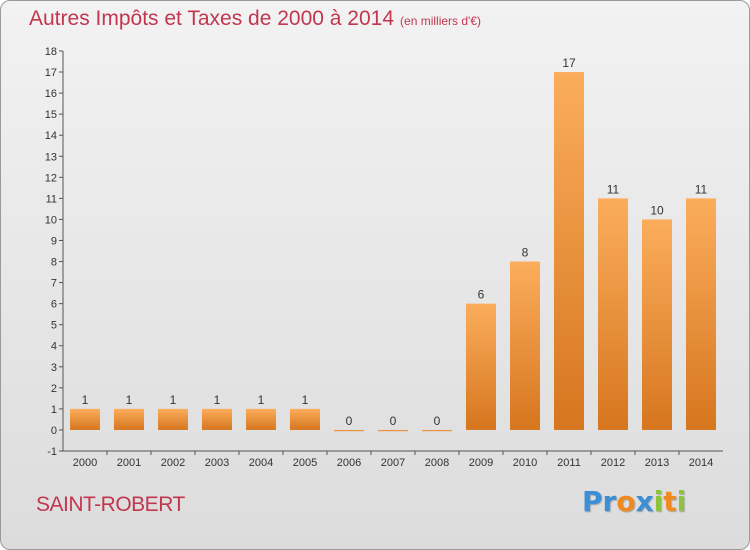 Image resolution: width=750 pixels, height=550 pixels. What do you see at coordinates (129, 463) in the screenshot?
I see `x-tick-label: 2001` at bounding box center [129, 463].